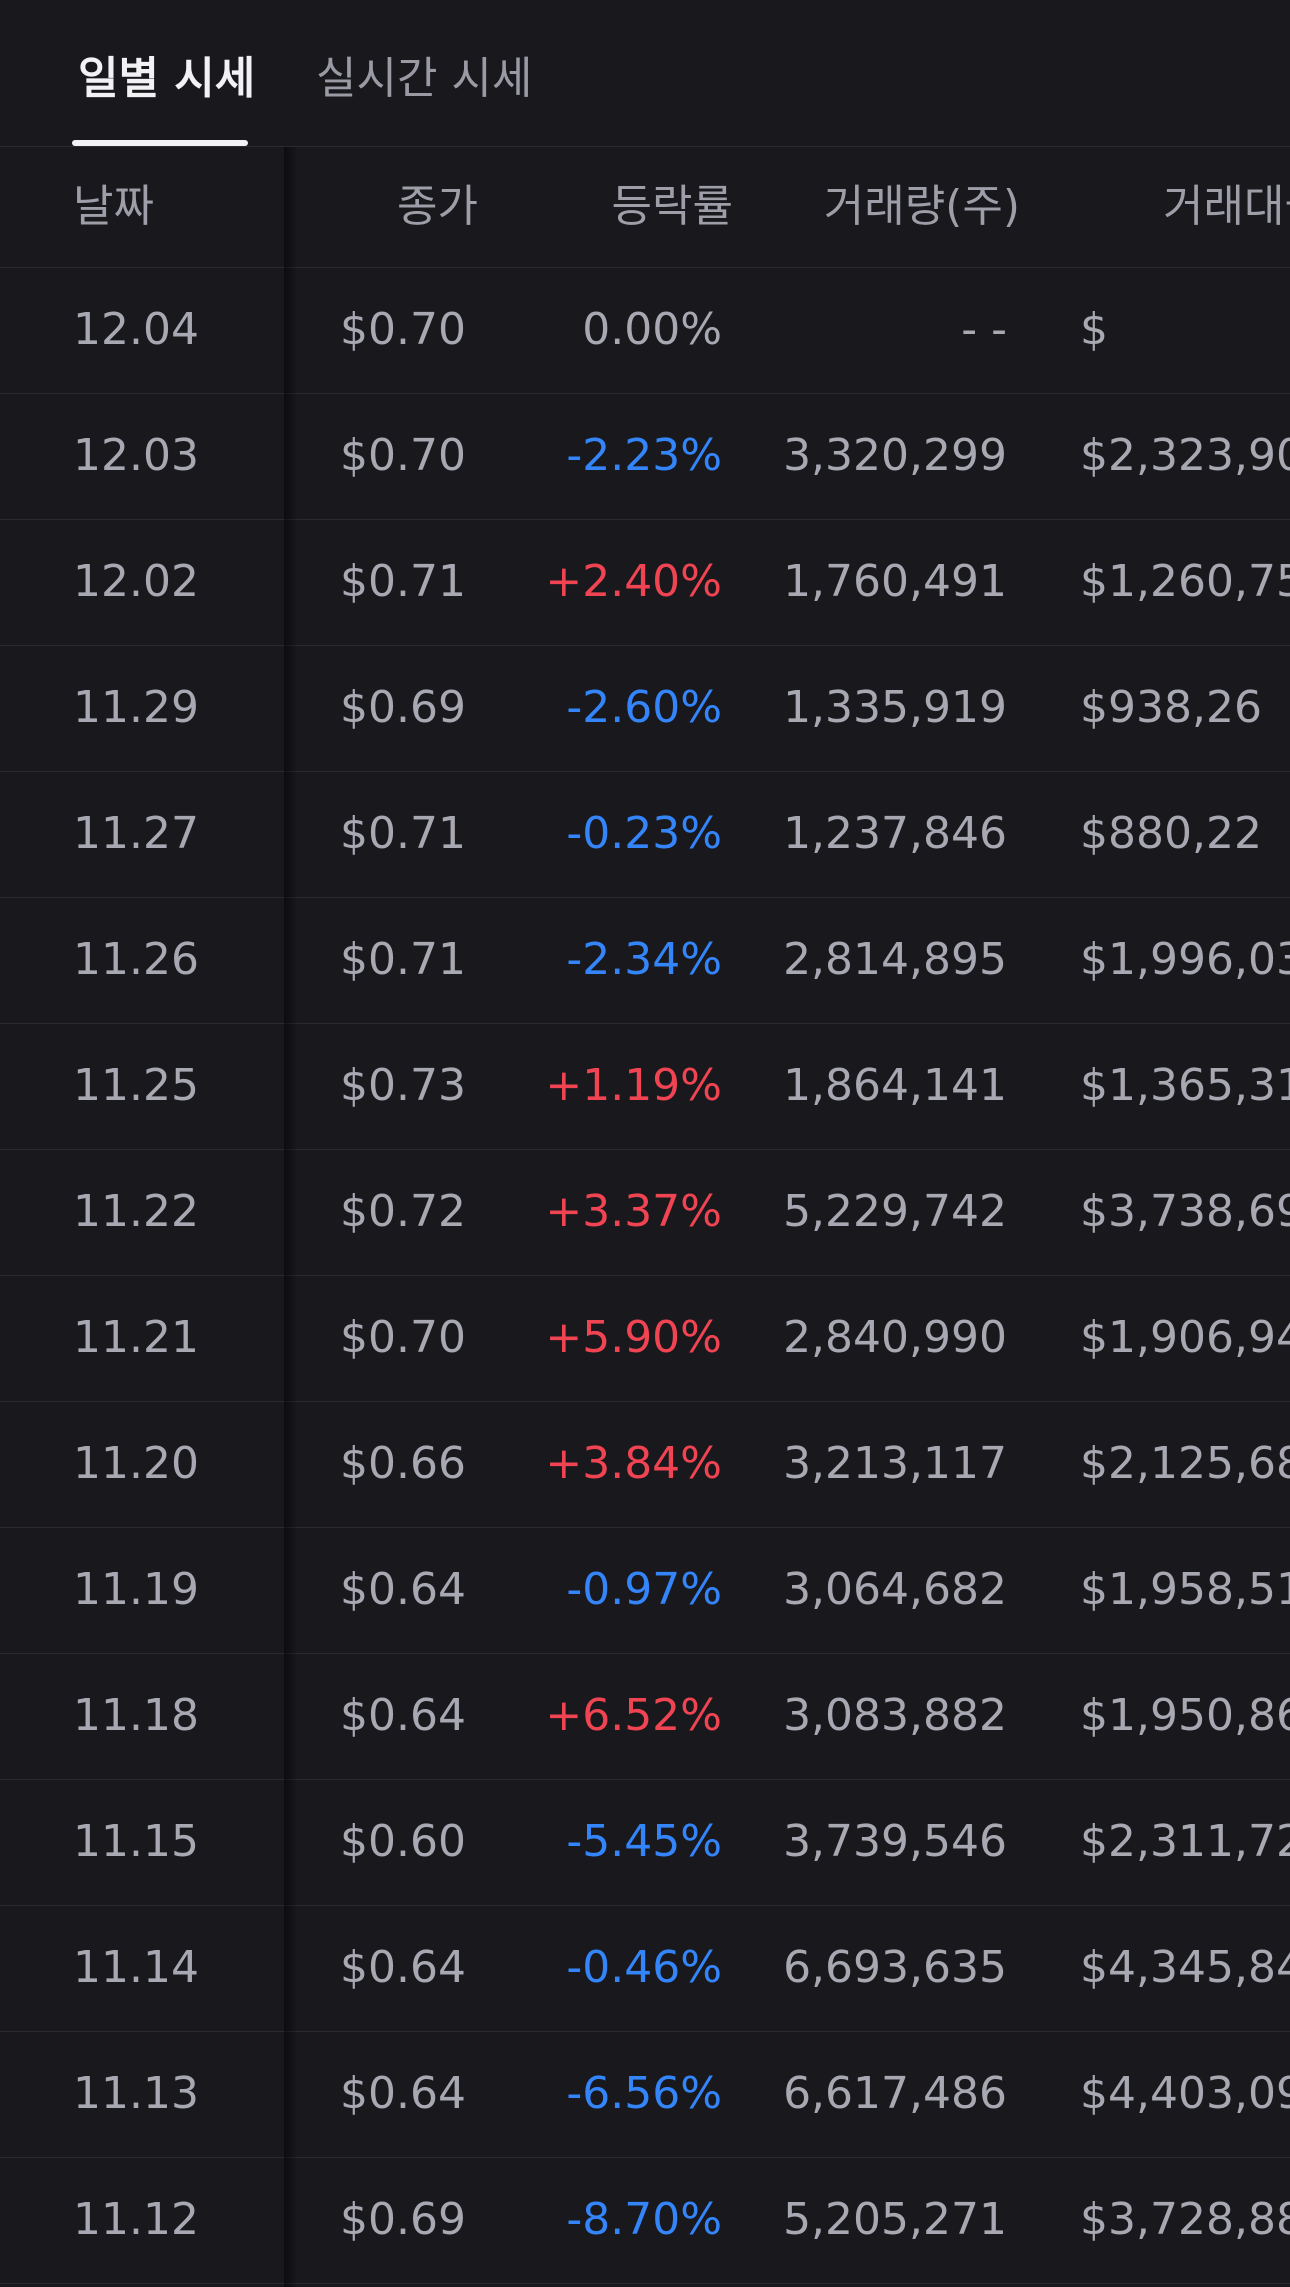 Image resolution: width=1290 pixels, height=2287 pixels. Describe the element at coordinates (895, 455) in the screenshot. I see `row-volume: 3,320,299` at that location.